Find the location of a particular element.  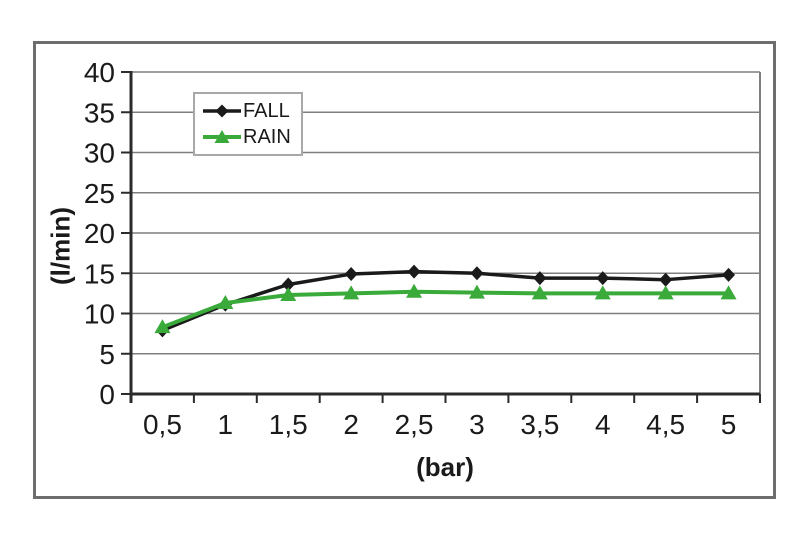

legend-rain-label: RAIN is located at coordinates (267, 137).